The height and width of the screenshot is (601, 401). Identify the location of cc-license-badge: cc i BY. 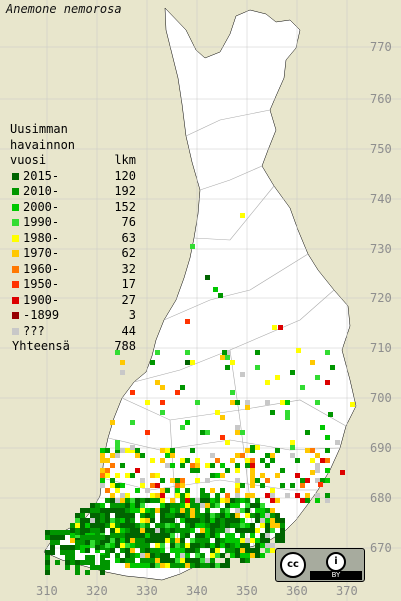
(320, 565).